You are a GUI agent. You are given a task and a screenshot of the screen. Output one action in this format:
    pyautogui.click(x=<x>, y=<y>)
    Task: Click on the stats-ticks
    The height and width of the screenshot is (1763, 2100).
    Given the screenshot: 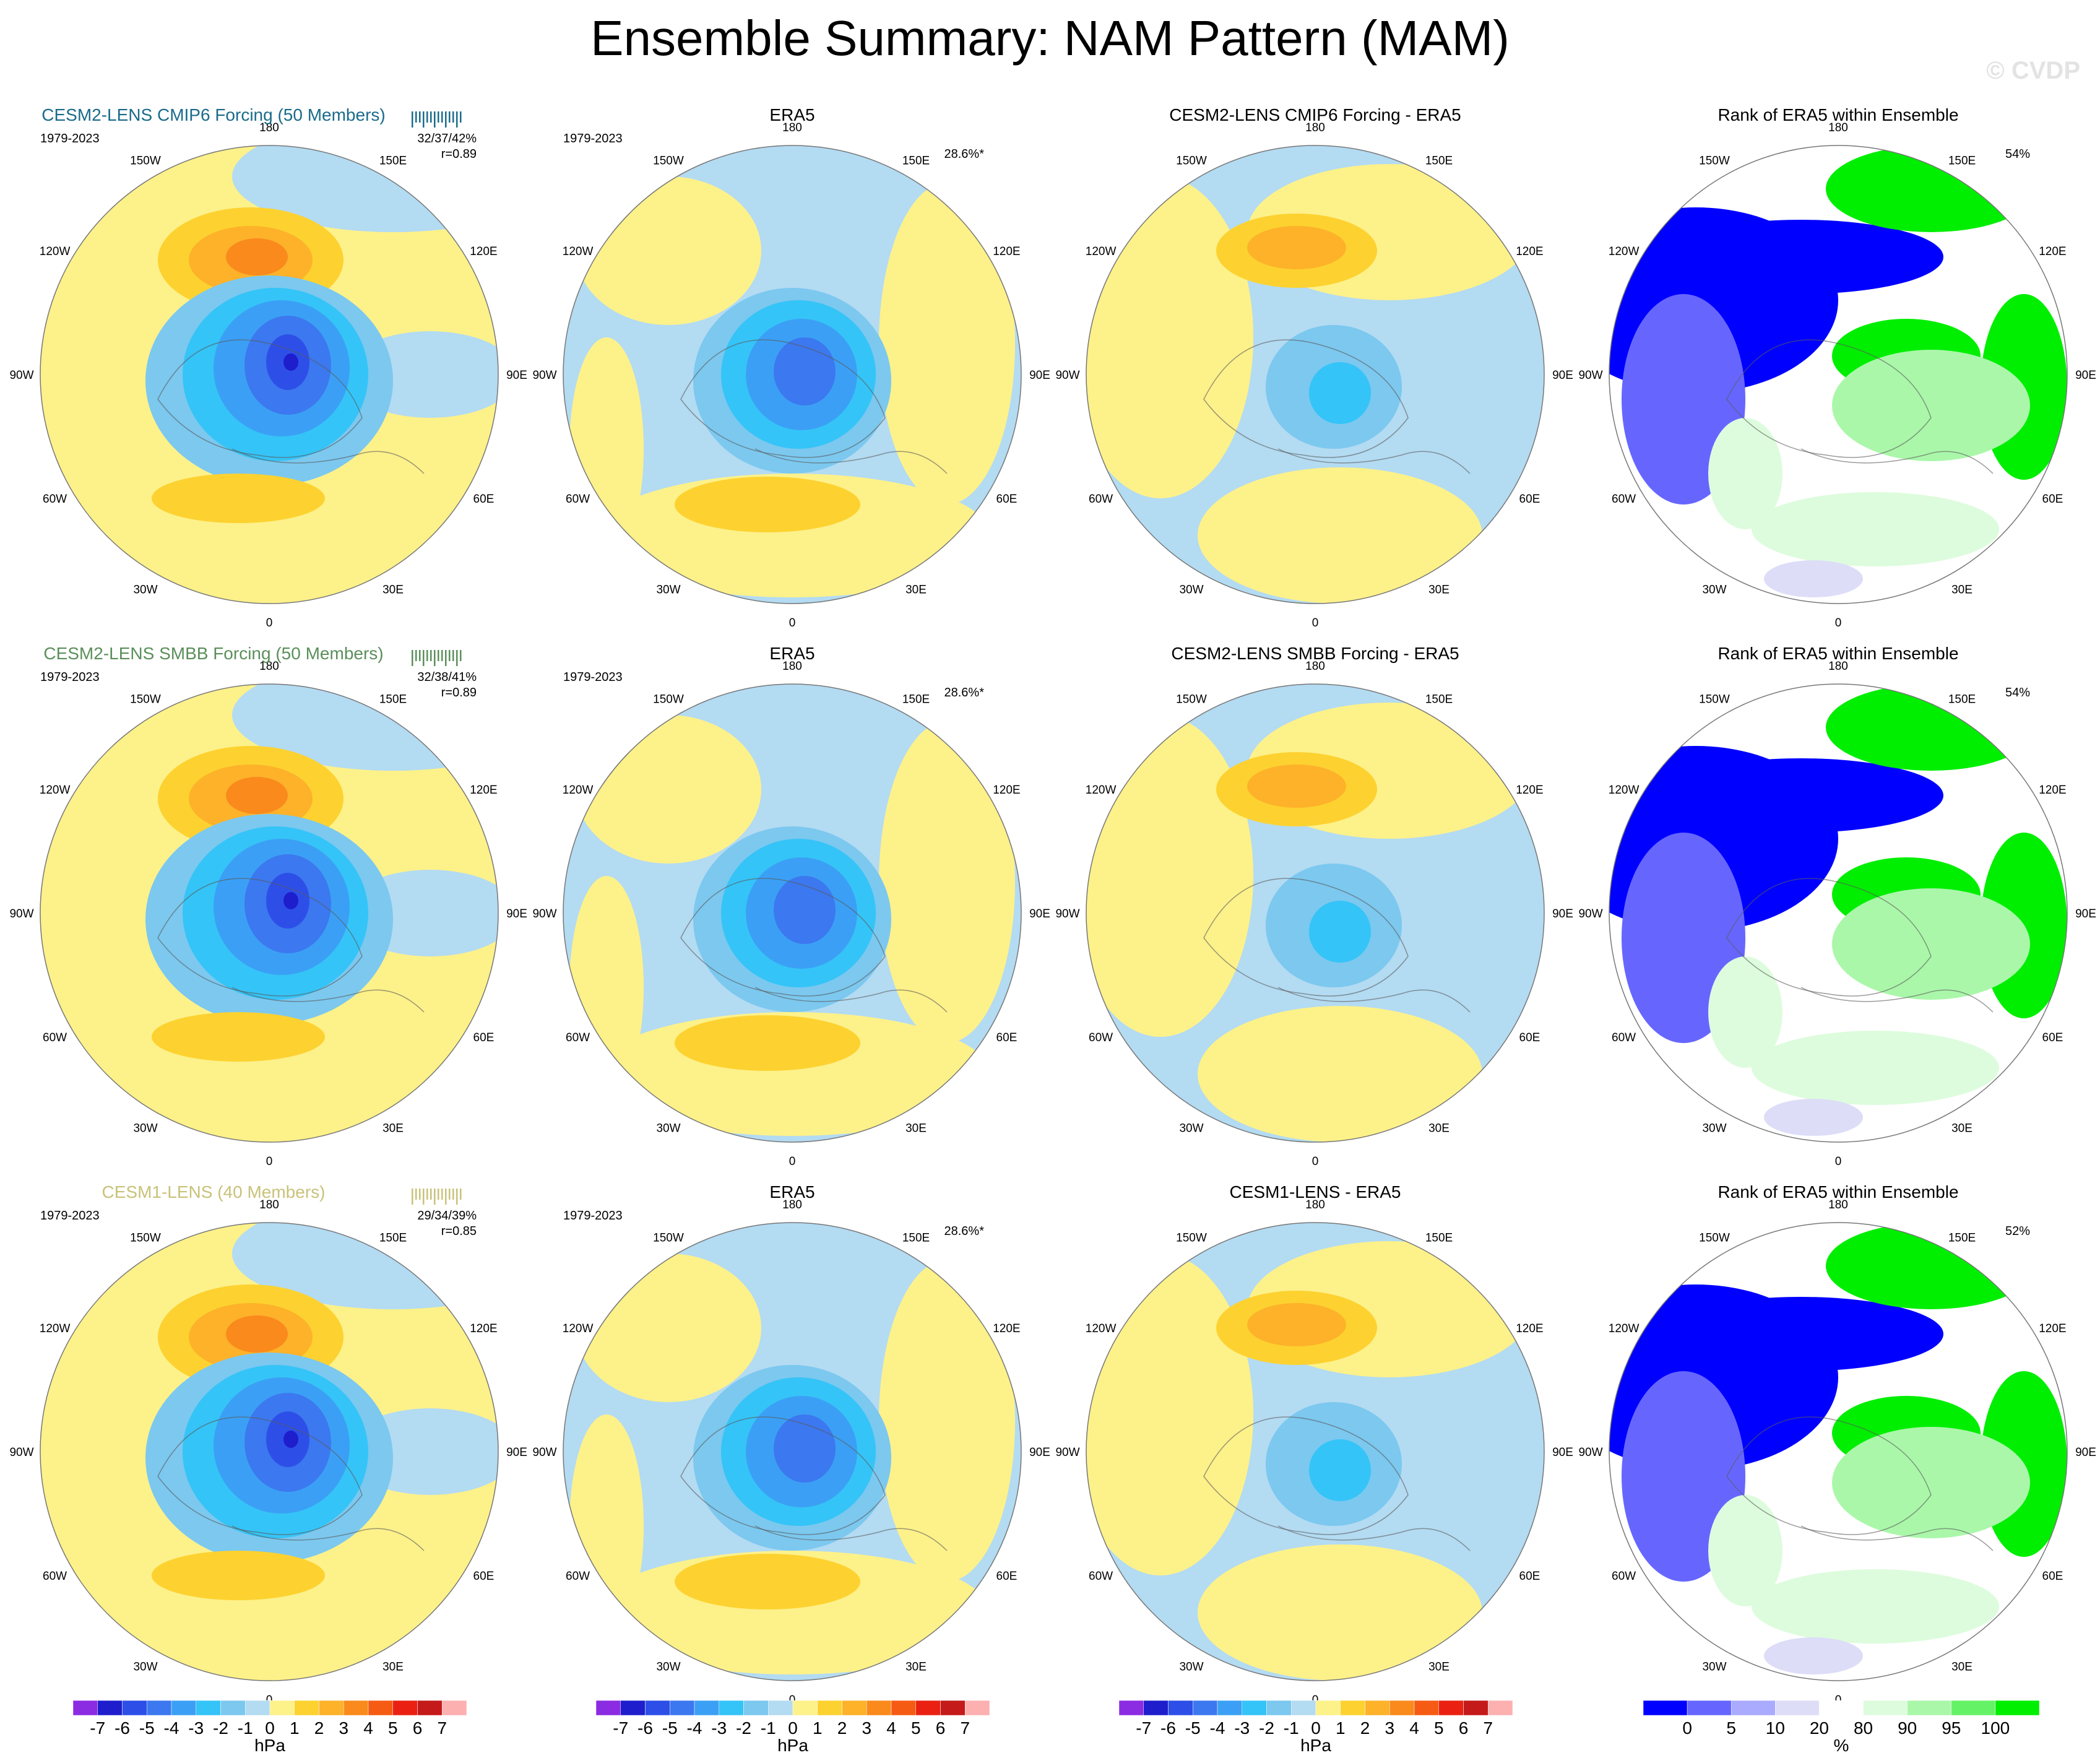 What is the action you would take?
    pyautogui.click(x=437, y=658)
    